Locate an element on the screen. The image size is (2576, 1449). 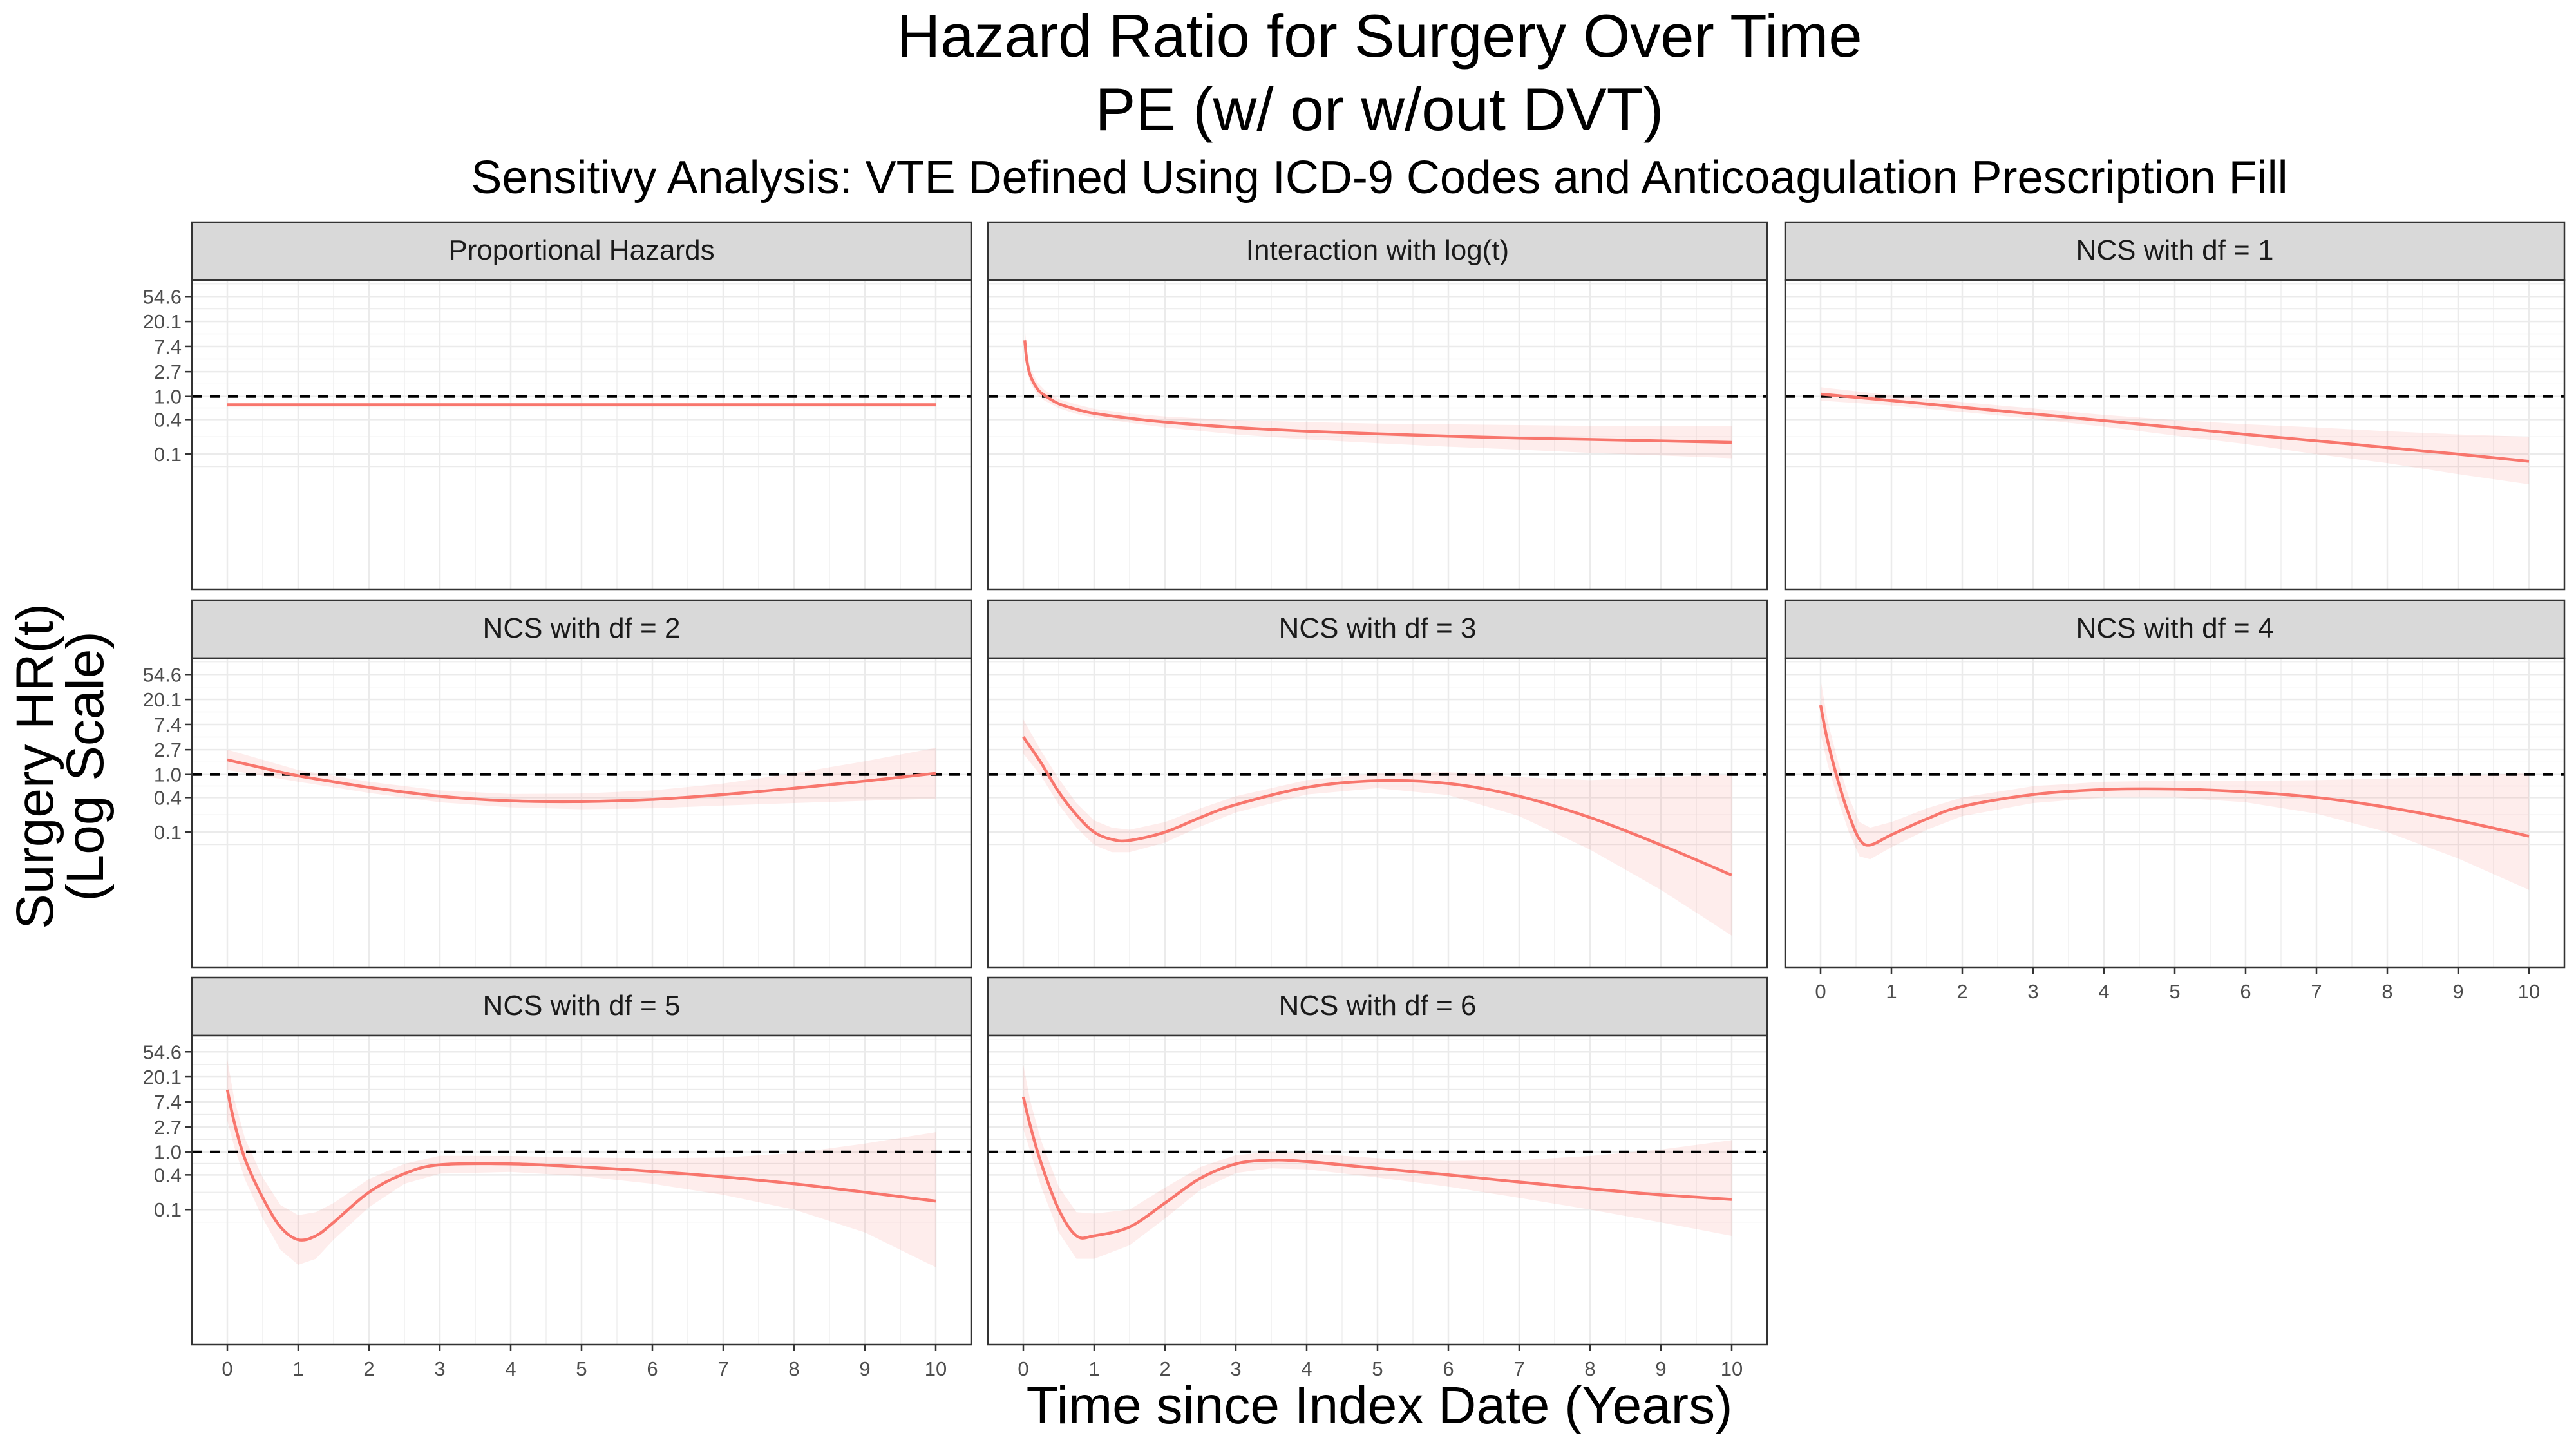
facet-strip-label: Interaction with log(t) is located at coordinates (1378, 250).